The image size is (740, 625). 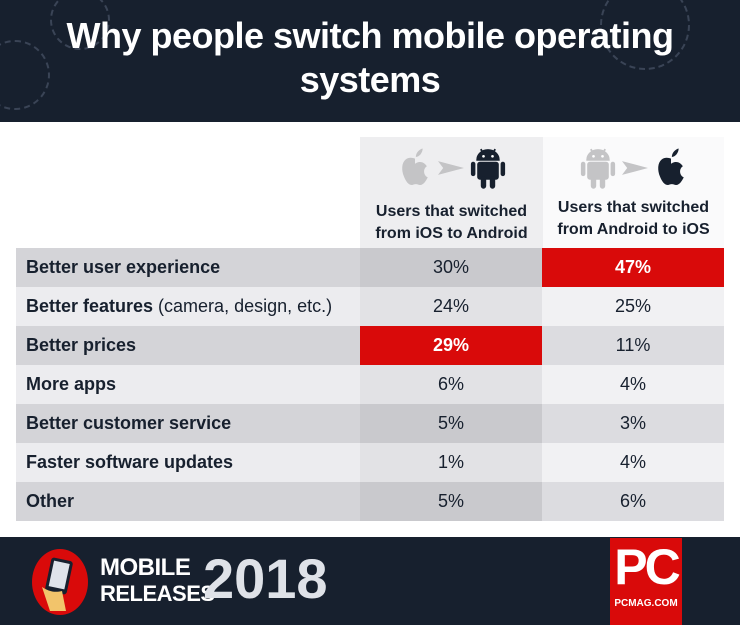 I want to click on globe-decoration, so click(x=80, y=25).